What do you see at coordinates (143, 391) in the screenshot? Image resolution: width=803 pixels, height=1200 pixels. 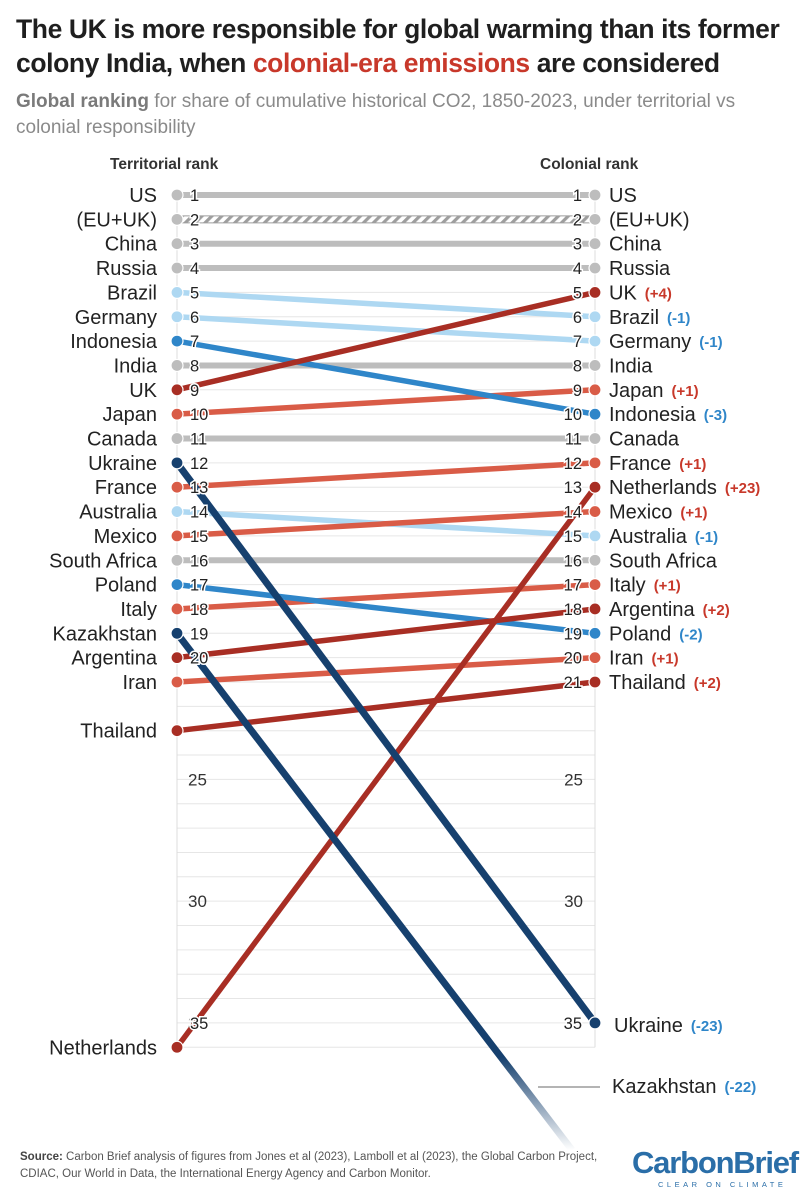 I see `label-left-uk: UK` at bounding box center [143, 391].